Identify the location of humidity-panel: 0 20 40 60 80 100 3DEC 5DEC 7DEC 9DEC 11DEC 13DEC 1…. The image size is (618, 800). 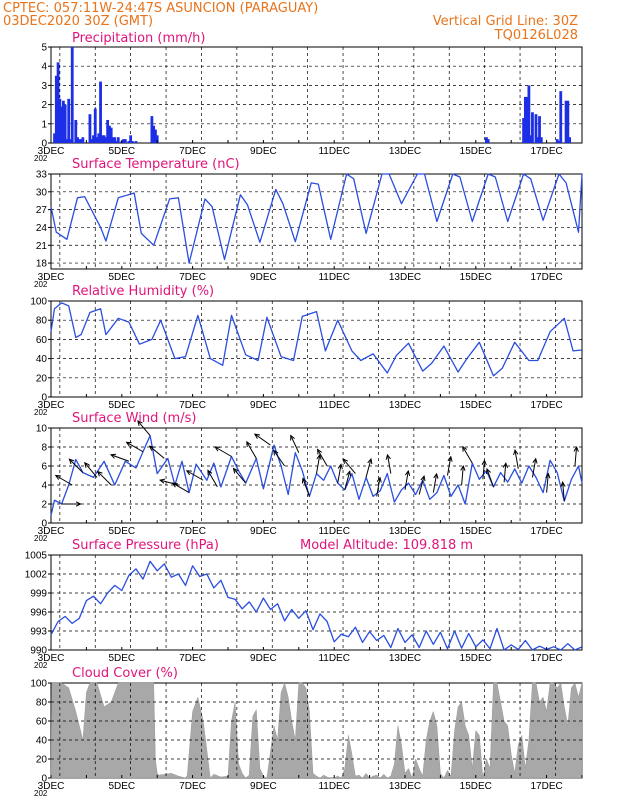
(306, 350).